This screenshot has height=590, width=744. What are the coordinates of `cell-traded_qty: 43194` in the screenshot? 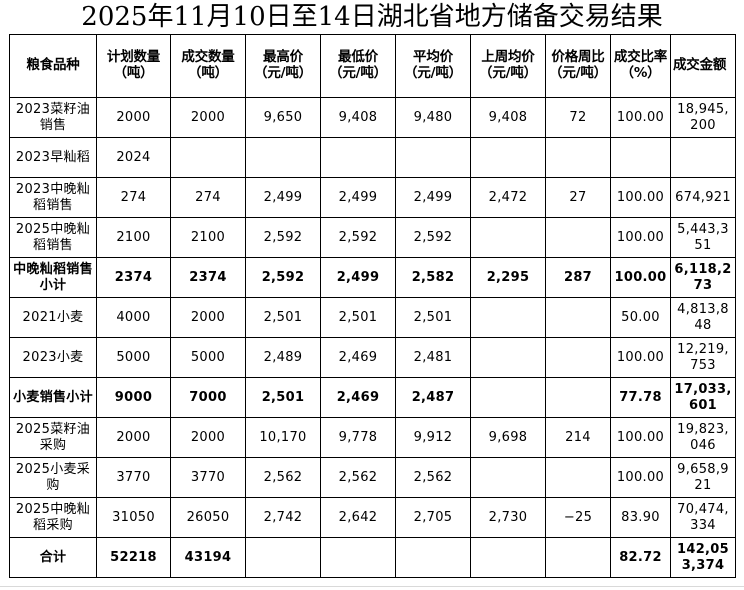 It's located at (208, 557).